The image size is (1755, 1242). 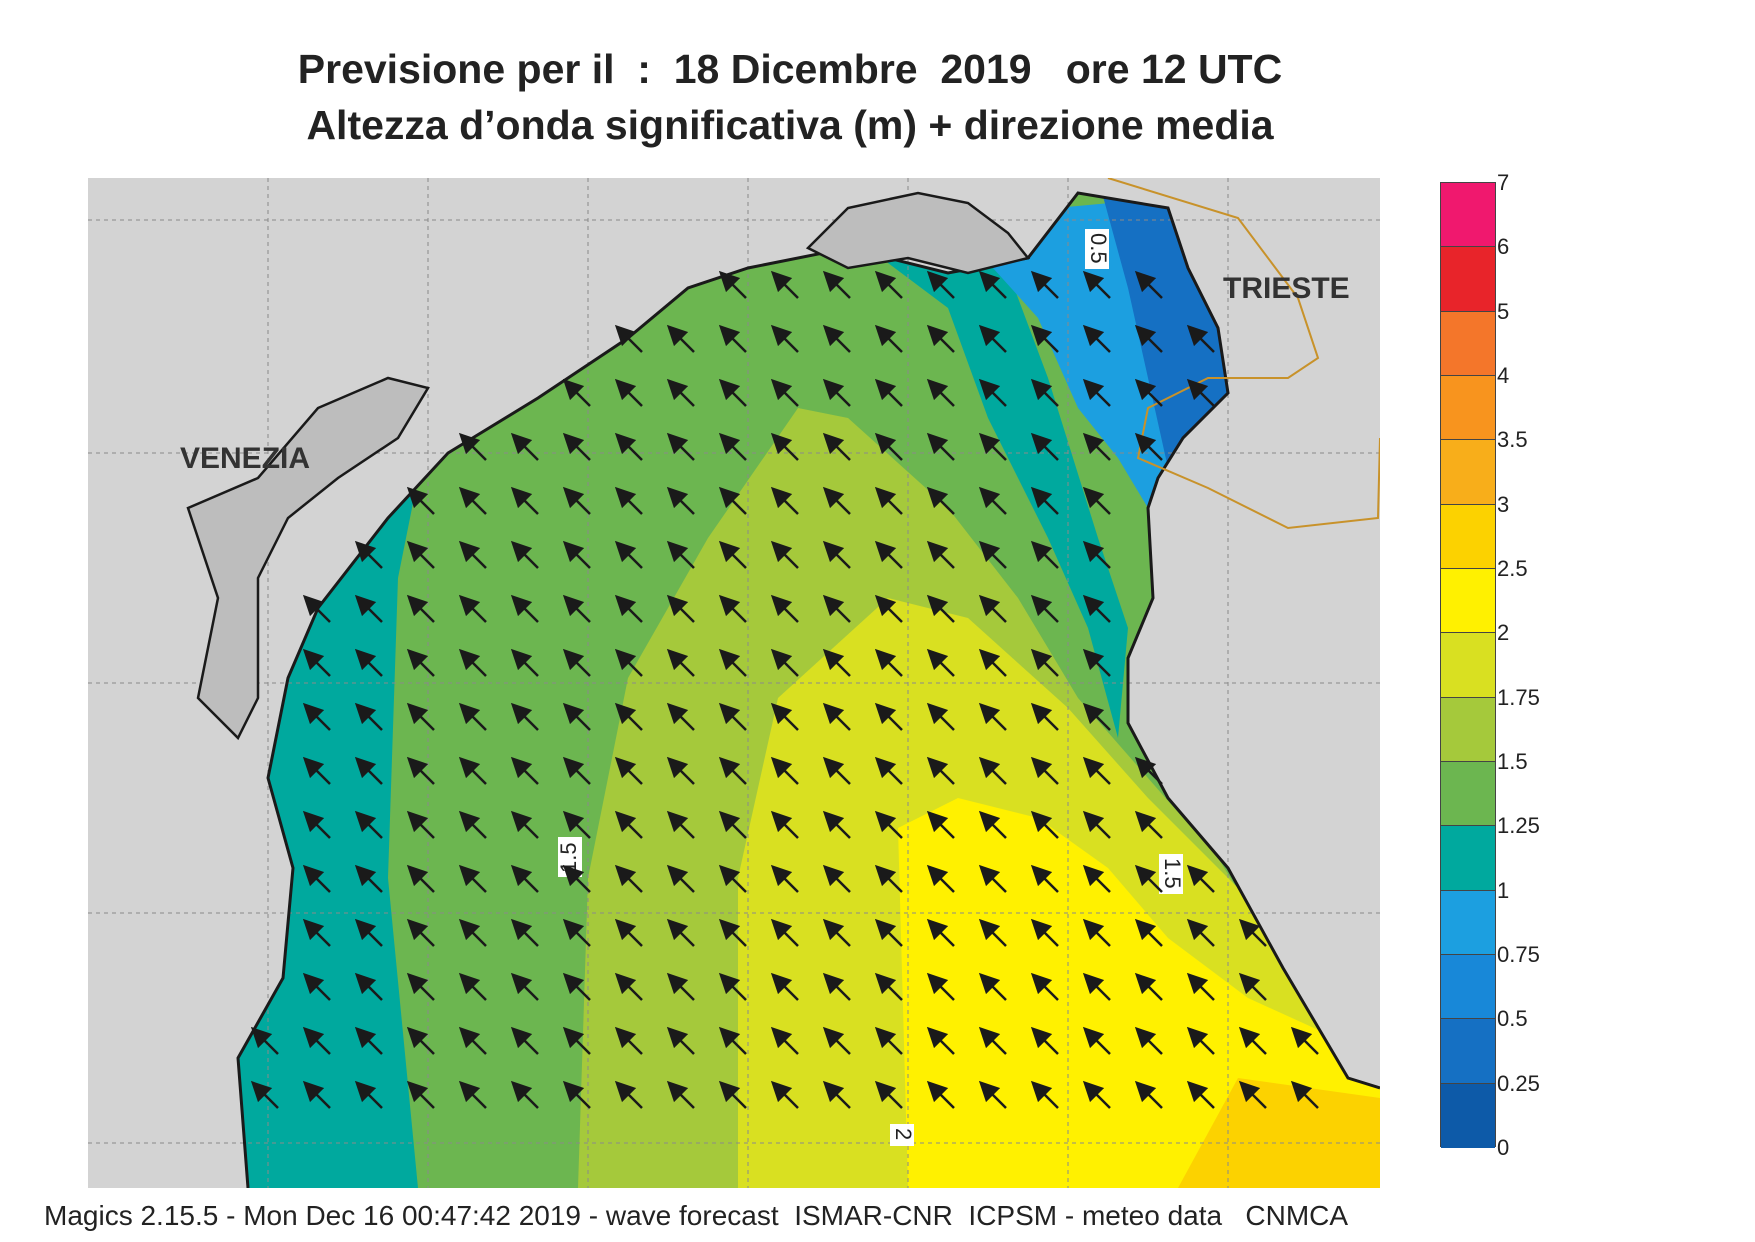 What do you see at coordinates (1503, 311) in the screenshot?
I see `colorbar-label: 5` at bounding box center [1503, 311].